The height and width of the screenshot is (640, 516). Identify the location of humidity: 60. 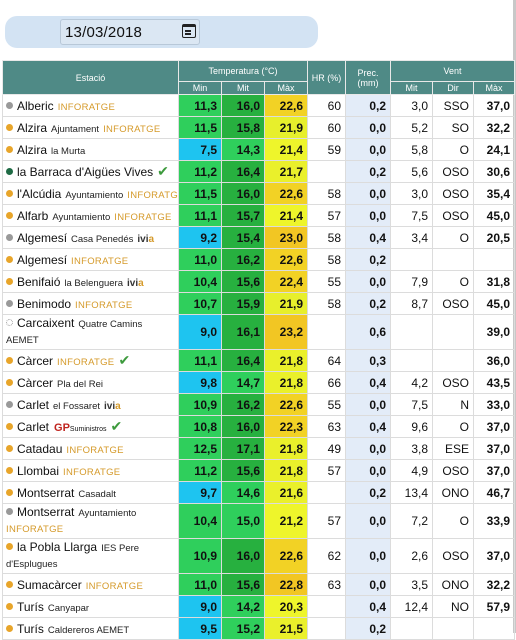
(326, 127).